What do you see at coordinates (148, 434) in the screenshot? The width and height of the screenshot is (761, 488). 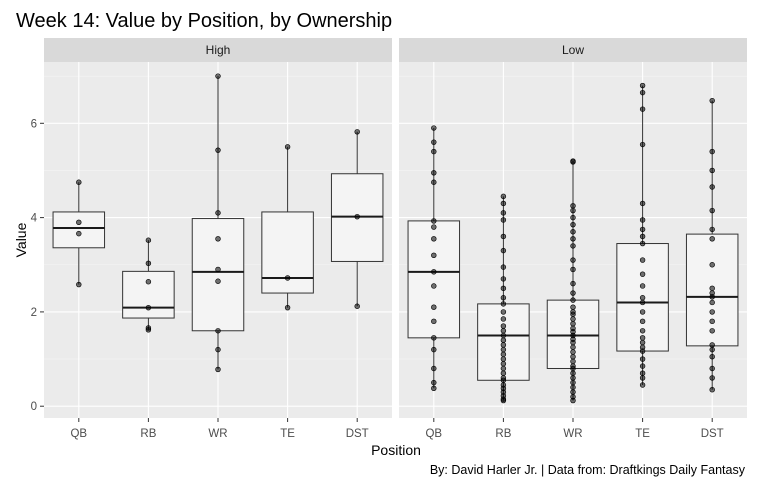 I see `x-tick-label: RB` at bounding box center [148, 434].